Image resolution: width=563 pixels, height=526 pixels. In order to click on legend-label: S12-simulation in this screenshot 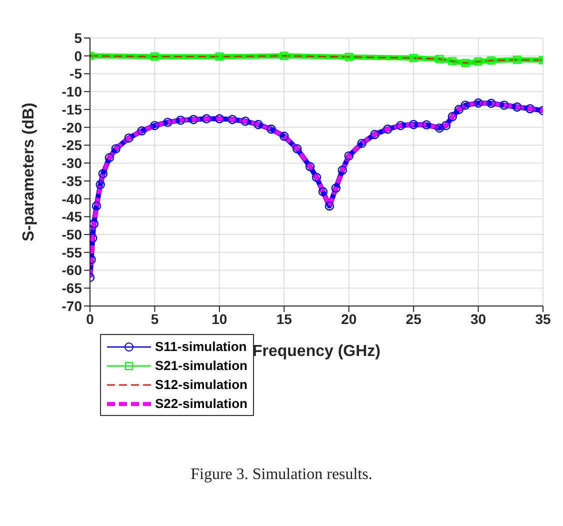, I will do `click(201, 384)`.